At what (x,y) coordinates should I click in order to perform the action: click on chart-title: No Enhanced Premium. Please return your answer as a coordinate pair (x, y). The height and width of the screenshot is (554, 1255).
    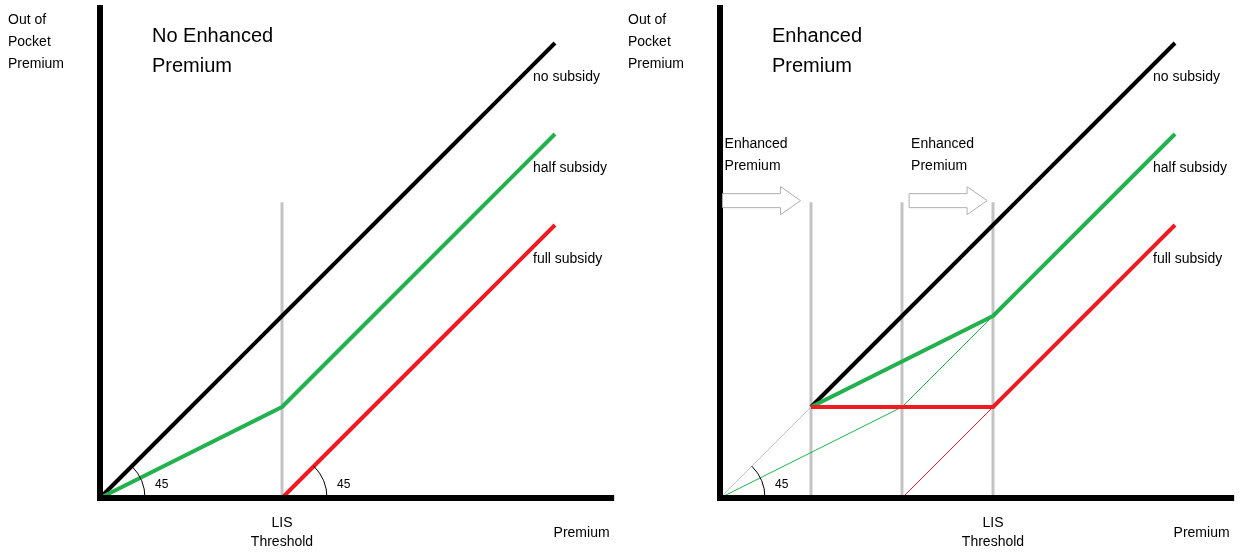
    Looking at the image, I should click on (213, 50).